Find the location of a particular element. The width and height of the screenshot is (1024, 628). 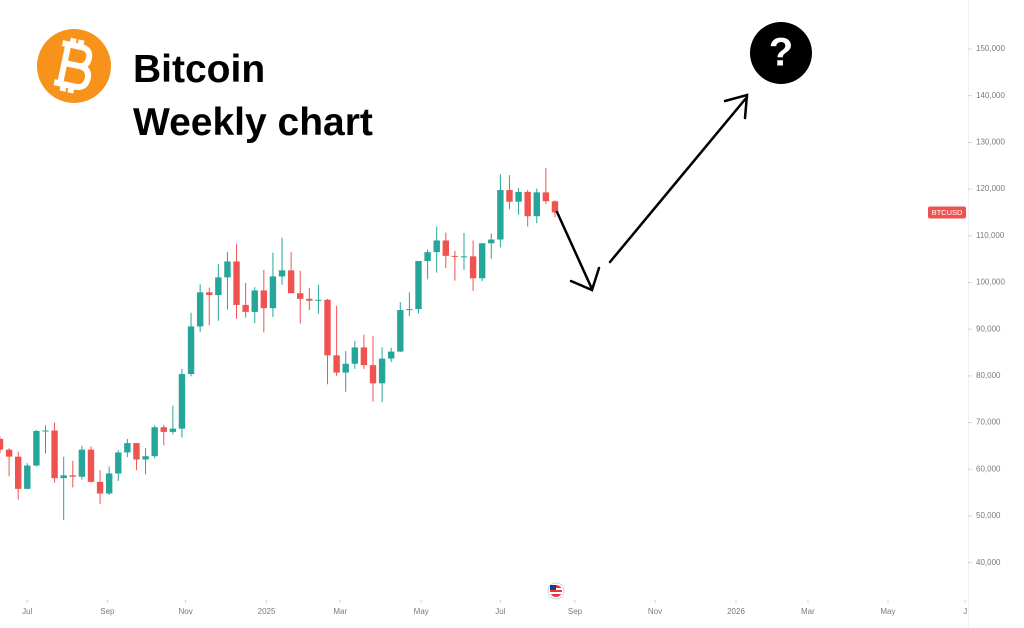

chart-subtitle: Weekly chart is located at coordinates (253, 122).